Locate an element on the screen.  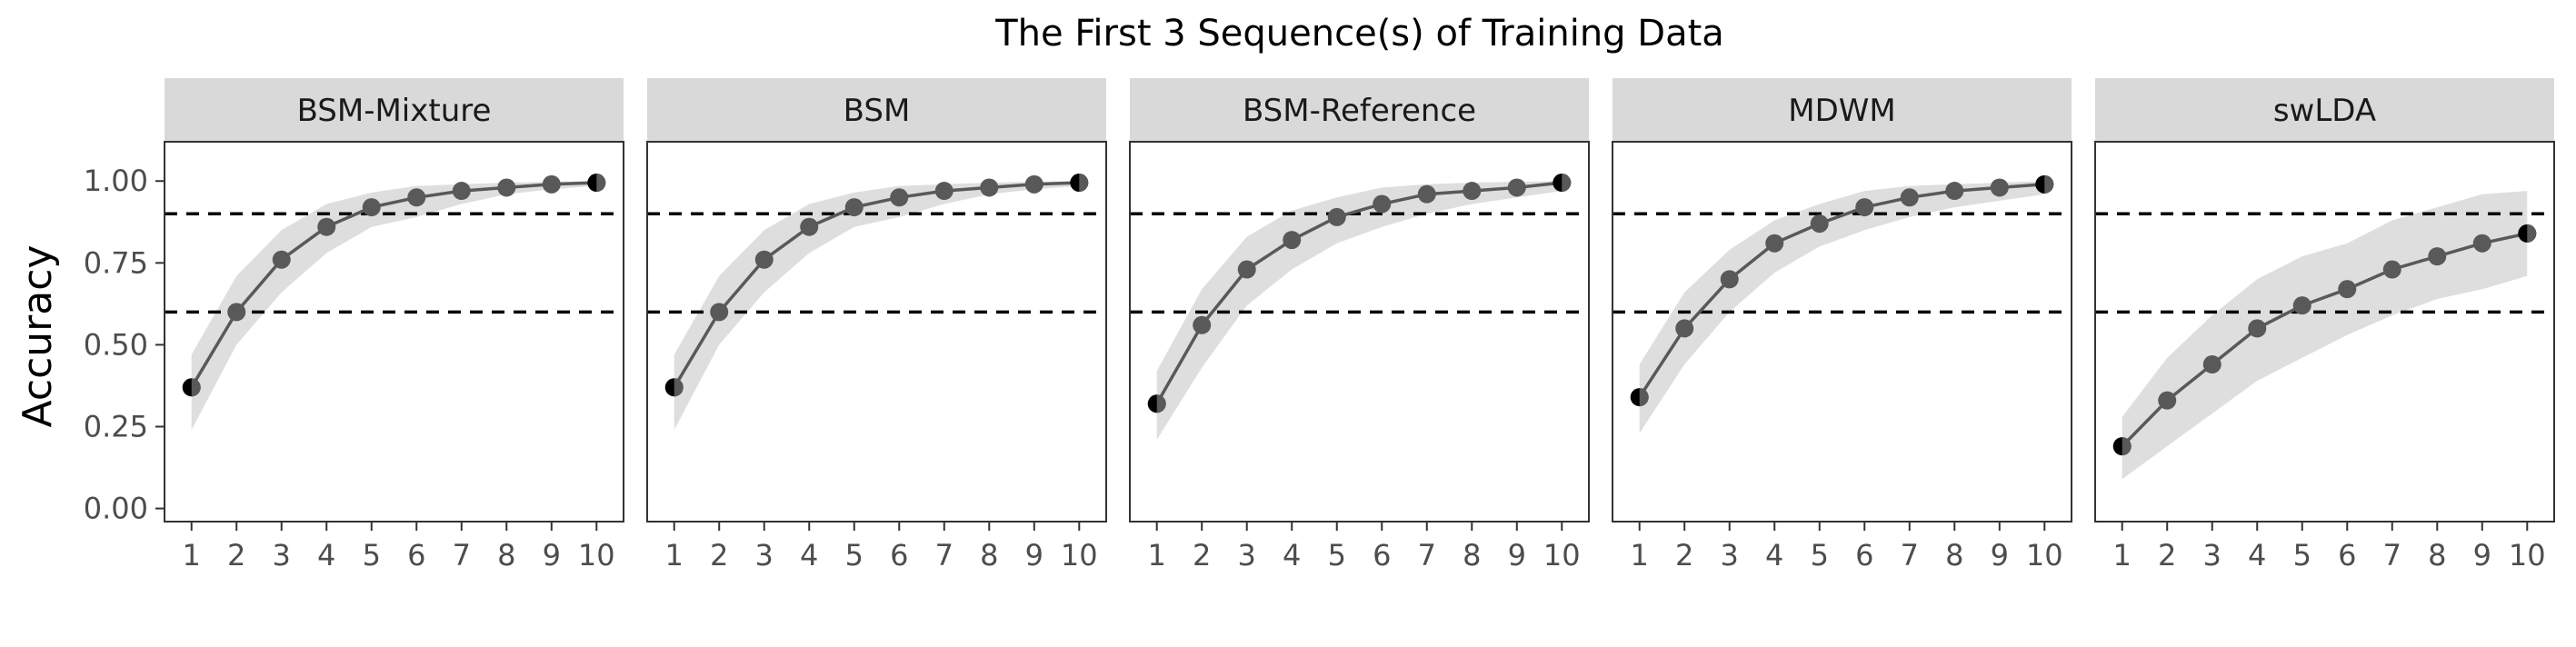
y-tick-label: 0.00 is located at coordinates (116, 509).